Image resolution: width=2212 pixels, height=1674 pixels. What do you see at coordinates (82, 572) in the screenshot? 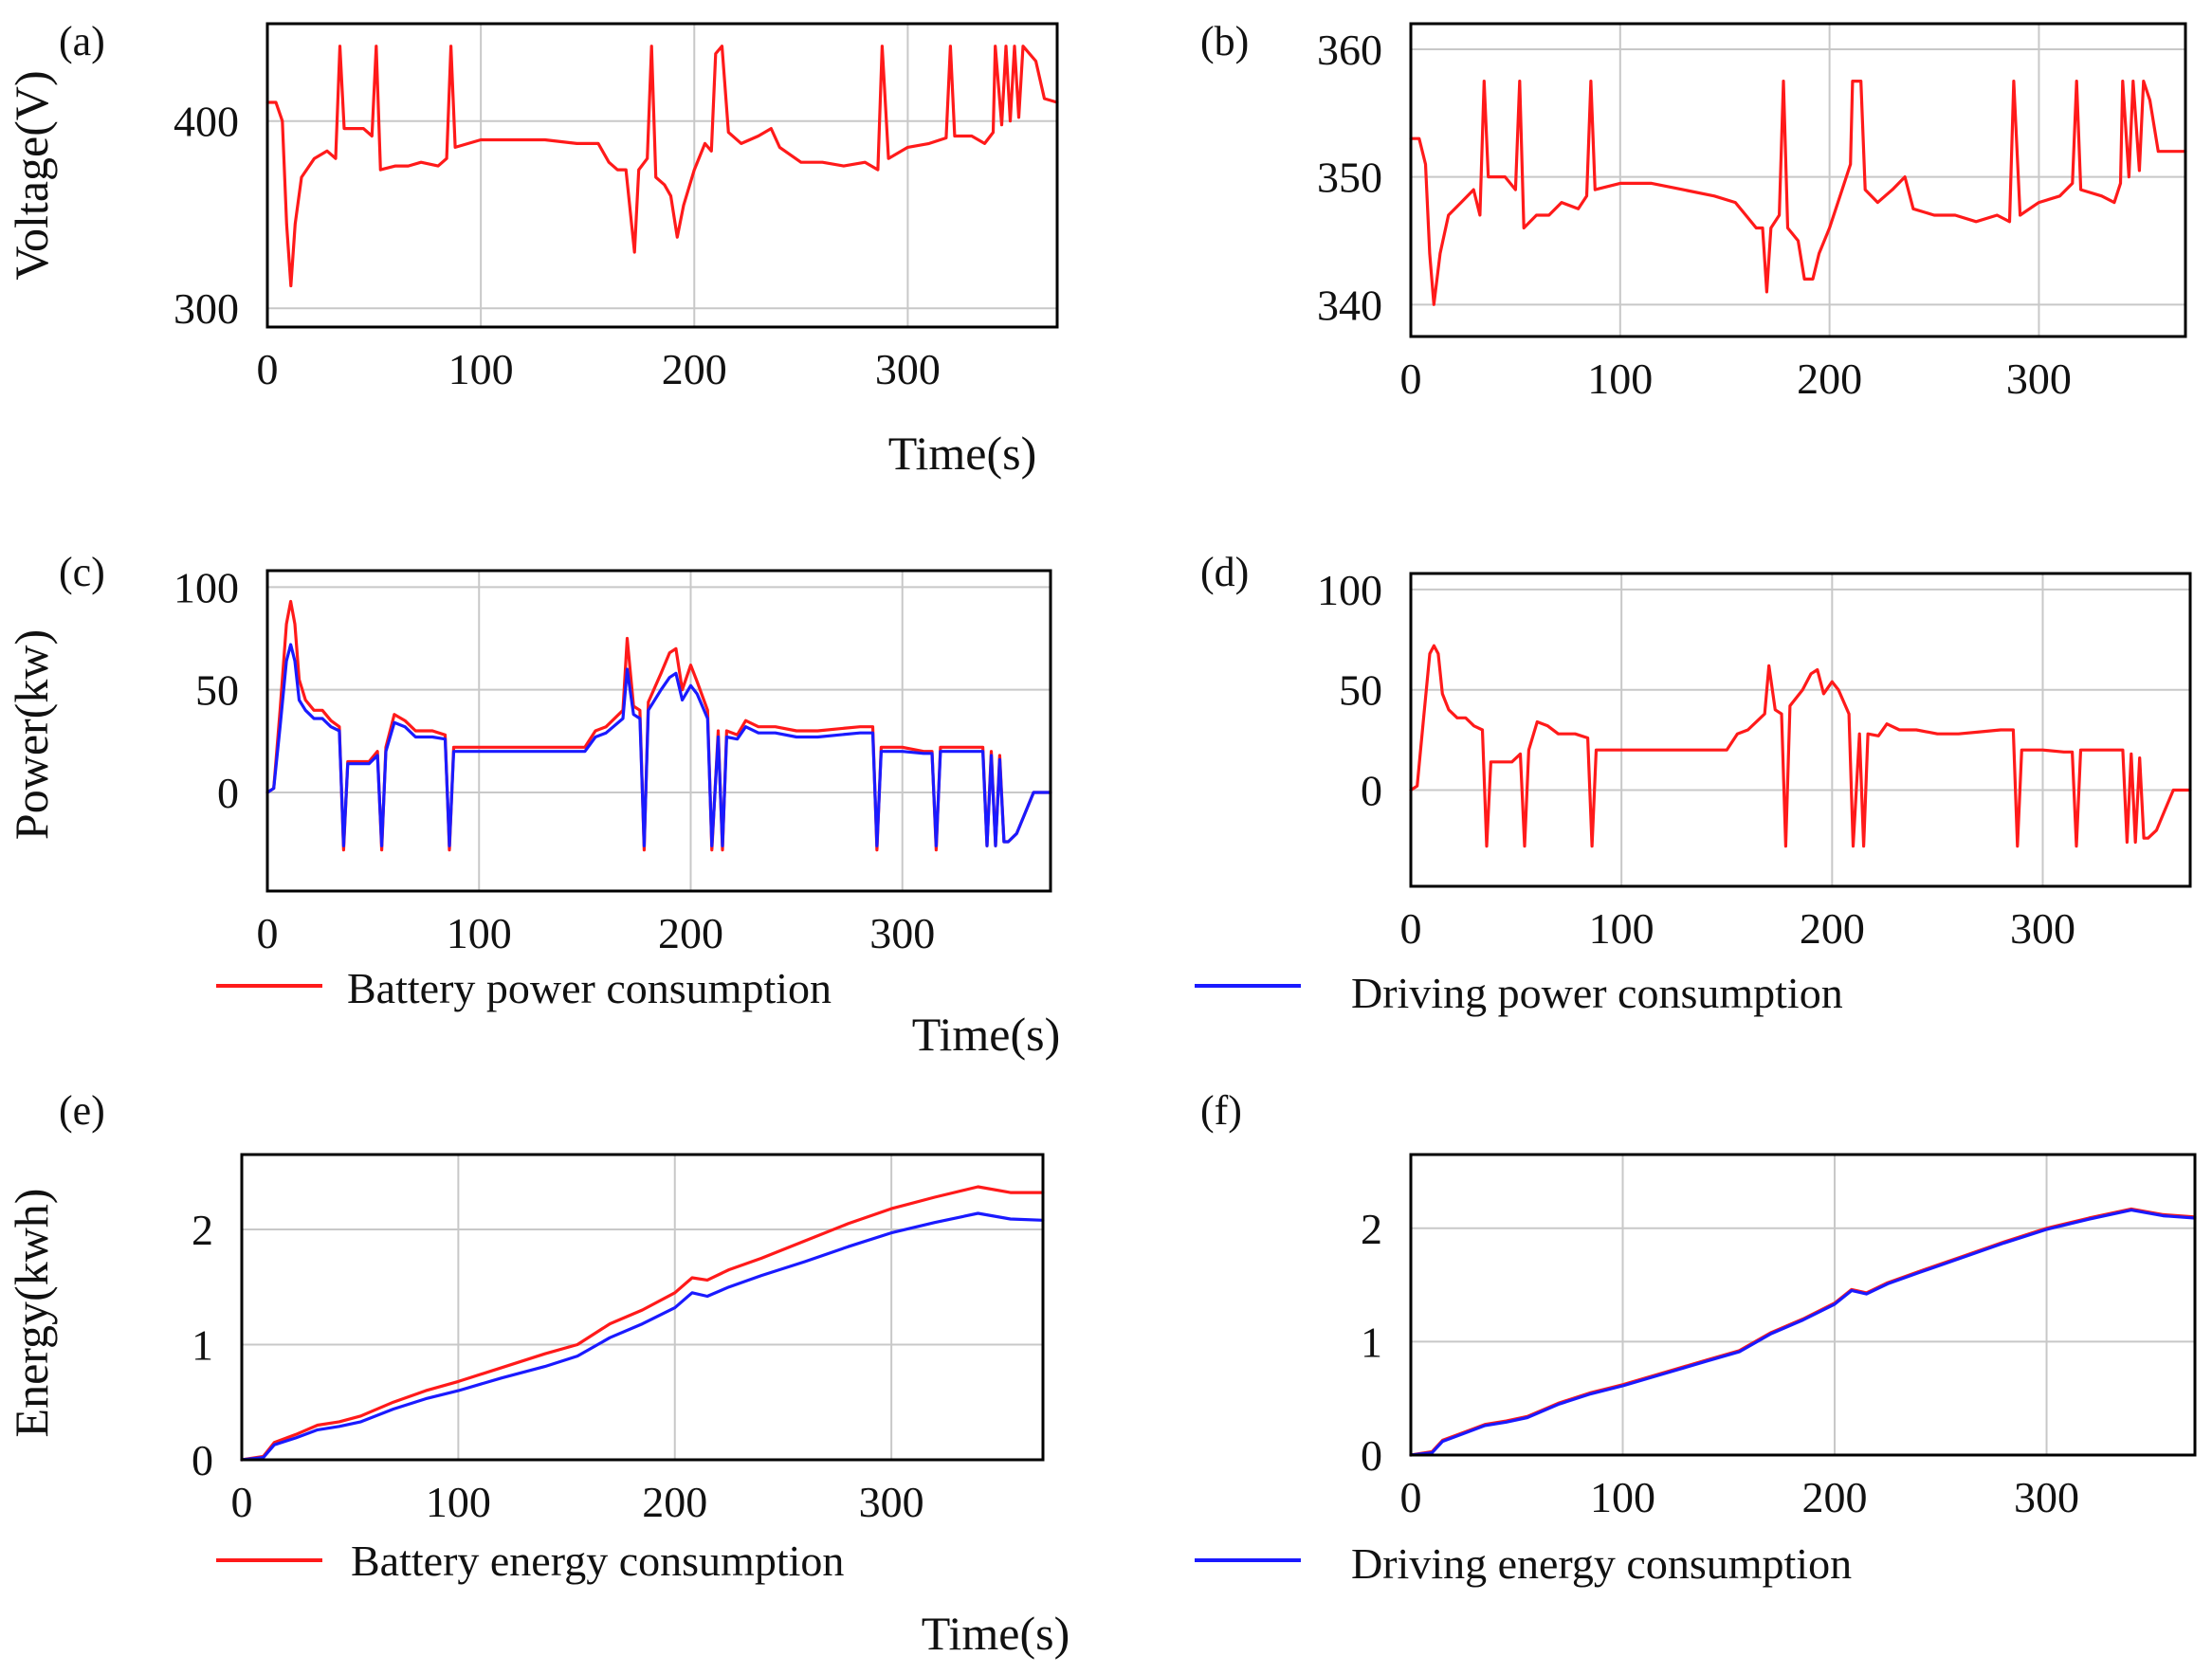
I see `panel-label: (c)` at bounding box center [82, 572].